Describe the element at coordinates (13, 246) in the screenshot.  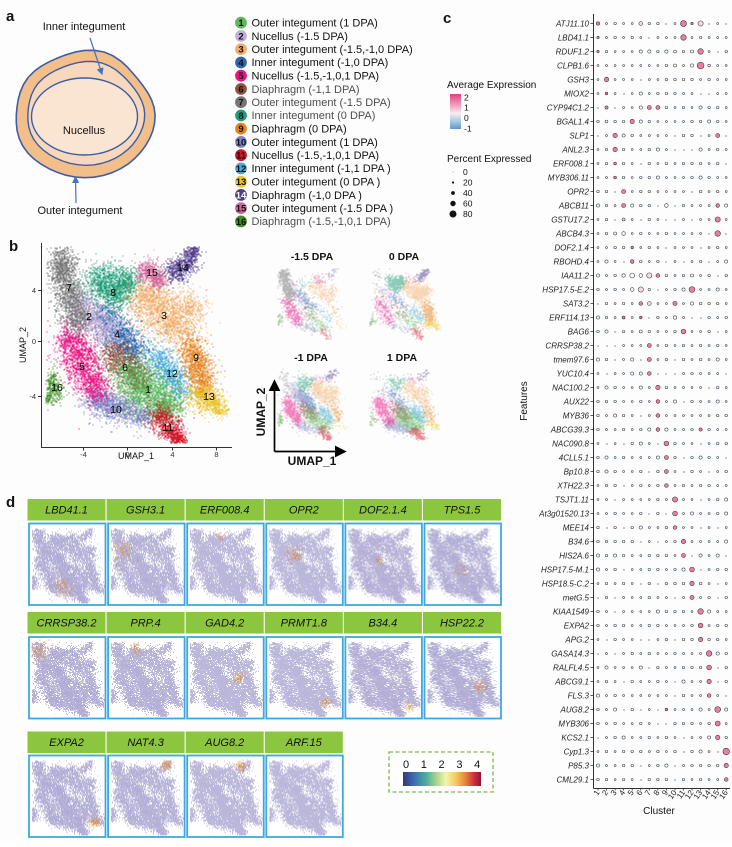
I see `svg-text: b` at that location.